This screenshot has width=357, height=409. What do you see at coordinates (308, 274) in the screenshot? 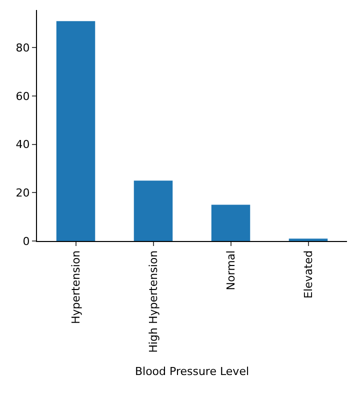
I see `x-tick-label: Elevated` at bounding box center [308, 274].